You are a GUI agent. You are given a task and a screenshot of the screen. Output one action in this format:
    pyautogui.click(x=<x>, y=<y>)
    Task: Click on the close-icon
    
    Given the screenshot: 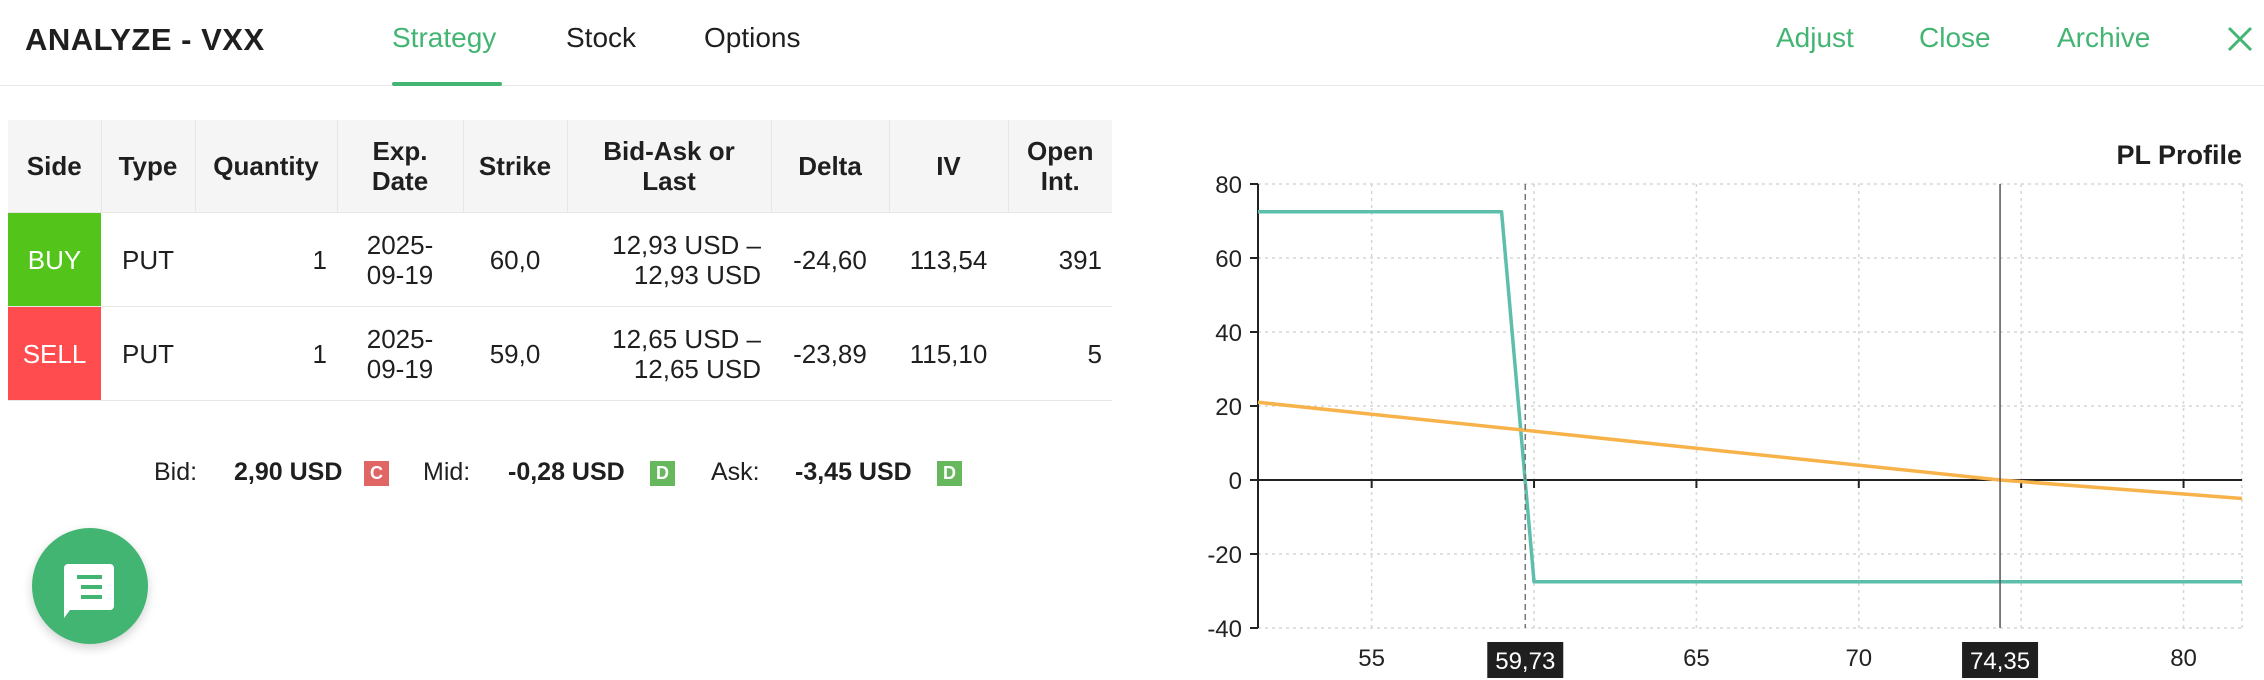 What is the action you would take?
    pyautogui.click(x=2240, y=39)
    